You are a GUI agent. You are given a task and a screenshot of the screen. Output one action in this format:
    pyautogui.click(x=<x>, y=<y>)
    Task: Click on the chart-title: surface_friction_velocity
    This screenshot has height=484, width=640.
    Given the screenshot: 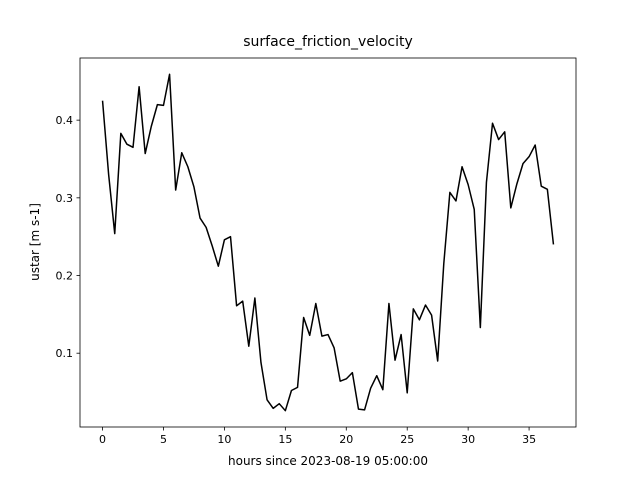 What is the action you would take?
    pyautogui.click(x=328, y=42)
    